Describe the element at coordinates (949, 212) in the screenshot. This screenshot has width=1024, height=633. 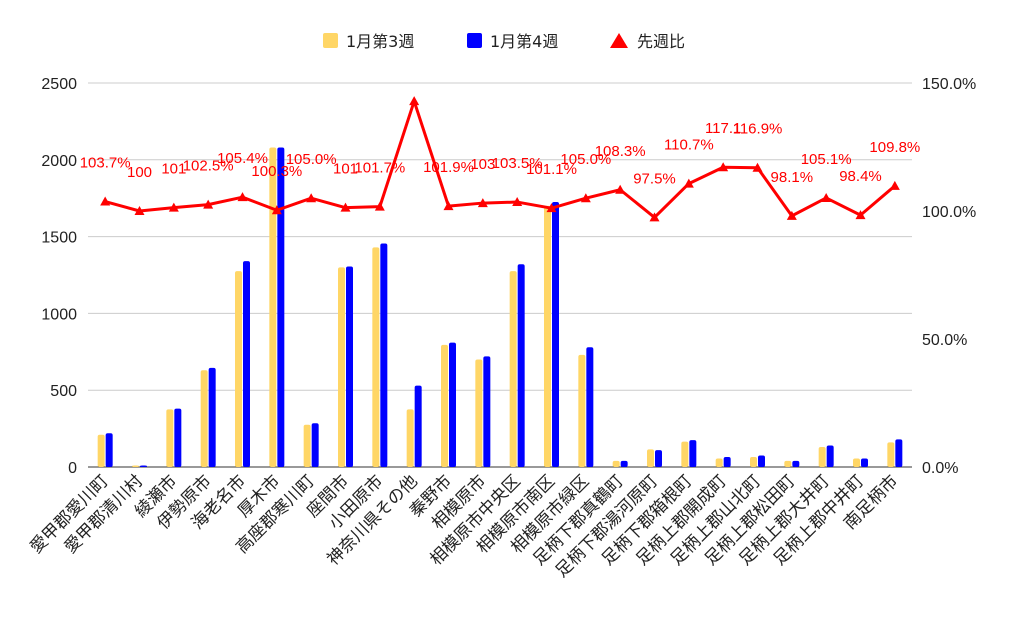
I see `right-tick-label: 100.0%` at that location.